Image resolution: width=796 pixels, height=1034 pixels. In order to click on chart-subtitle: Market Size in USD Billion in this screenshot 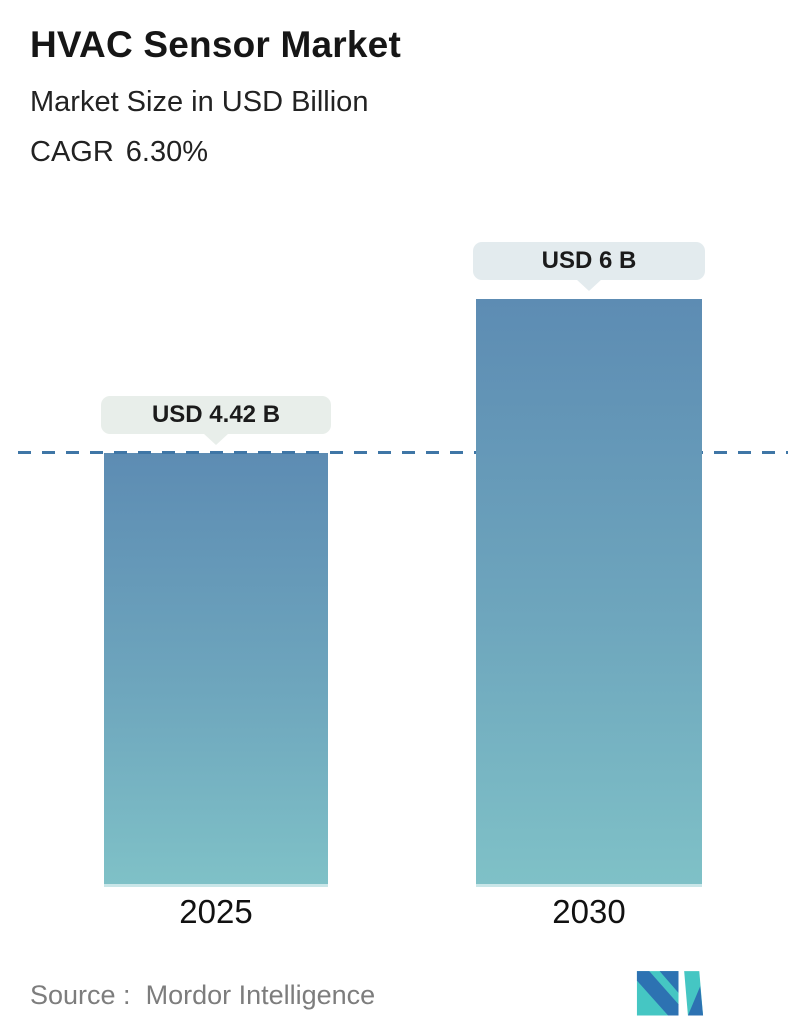, I will do `click(199, 102)`.